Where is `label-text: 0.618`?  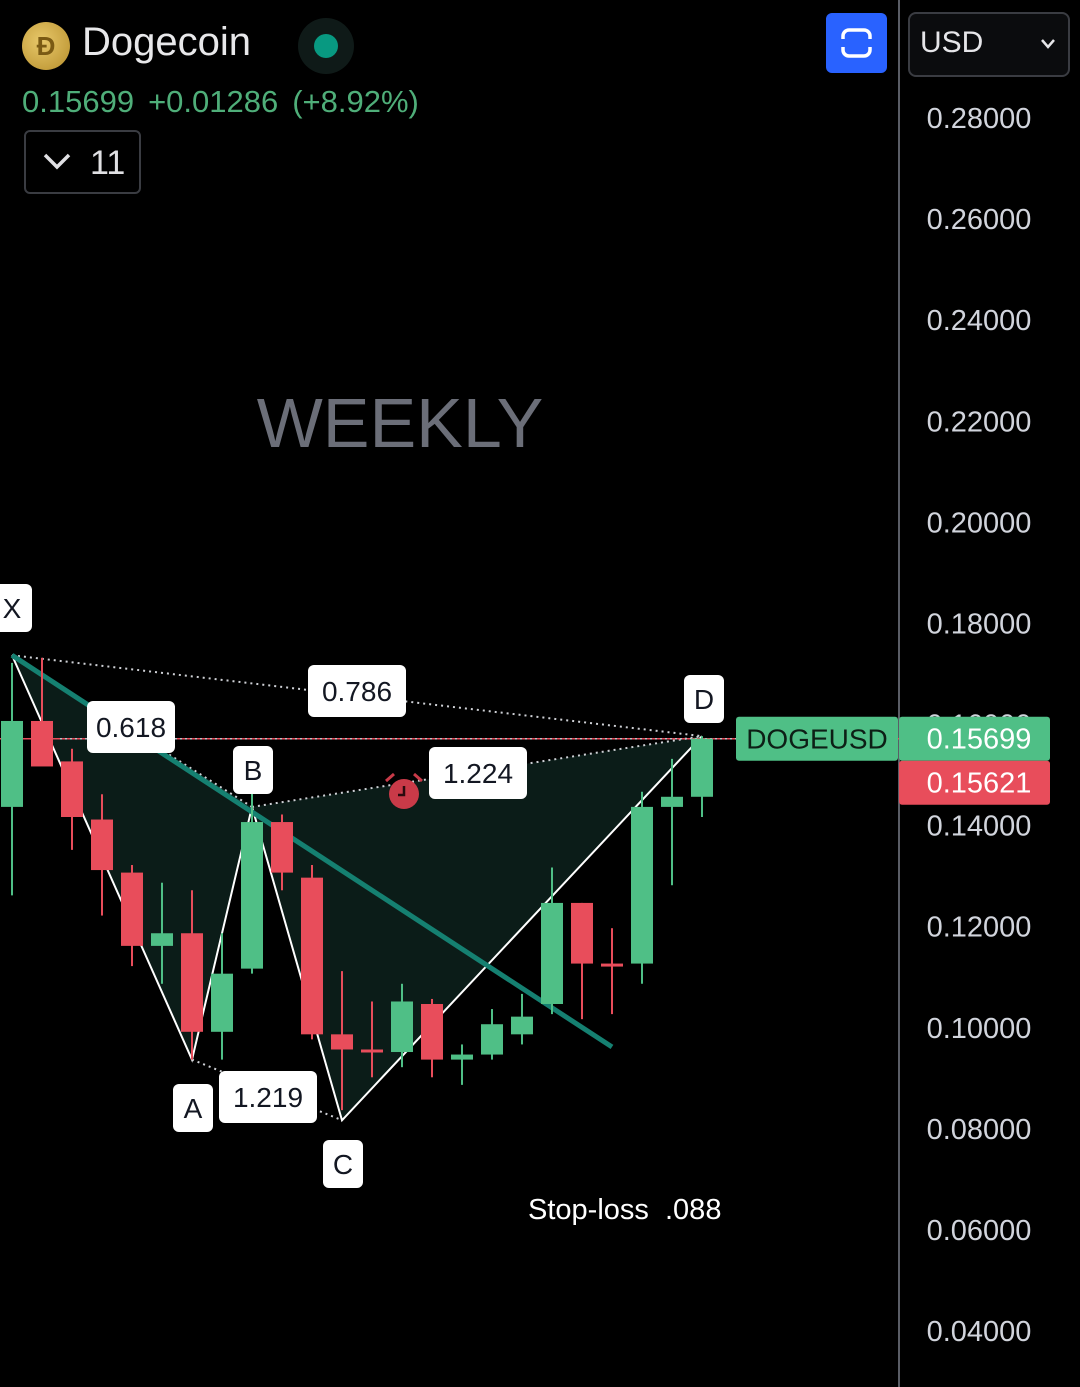
label-text: 0.618 is located at coordinates (131, 727).